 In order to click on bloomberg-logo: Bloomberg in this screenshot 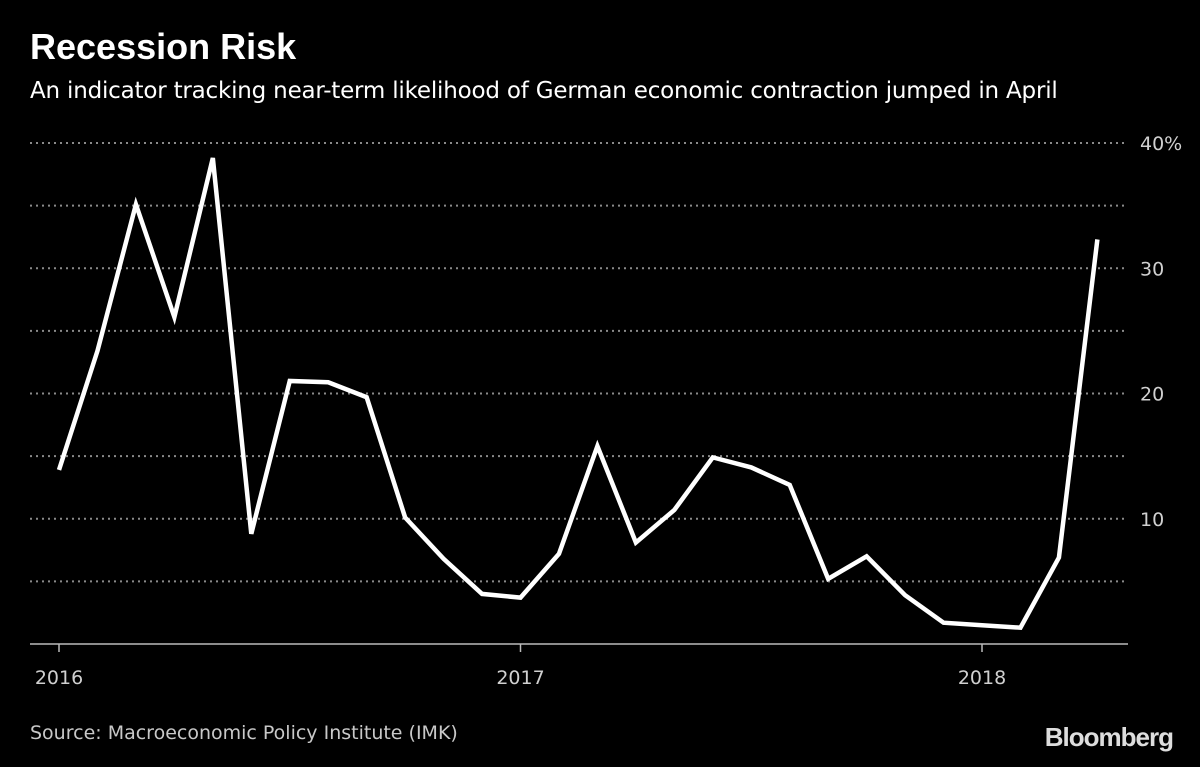, I will do `click(1109, 737)`.